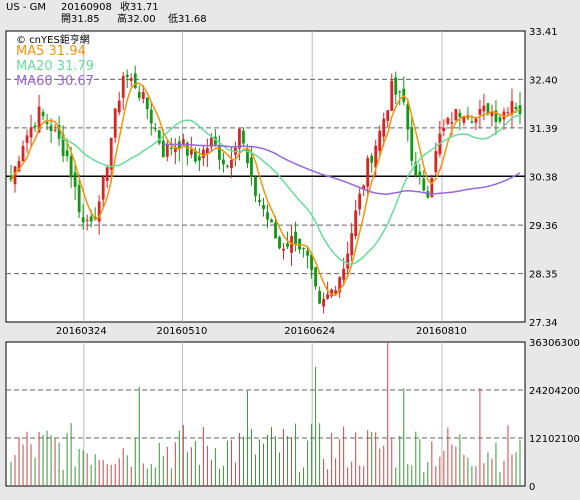 The image size is (580, 500). I want to click on legend-ma5: MA5 31.94, so click(51, 51).